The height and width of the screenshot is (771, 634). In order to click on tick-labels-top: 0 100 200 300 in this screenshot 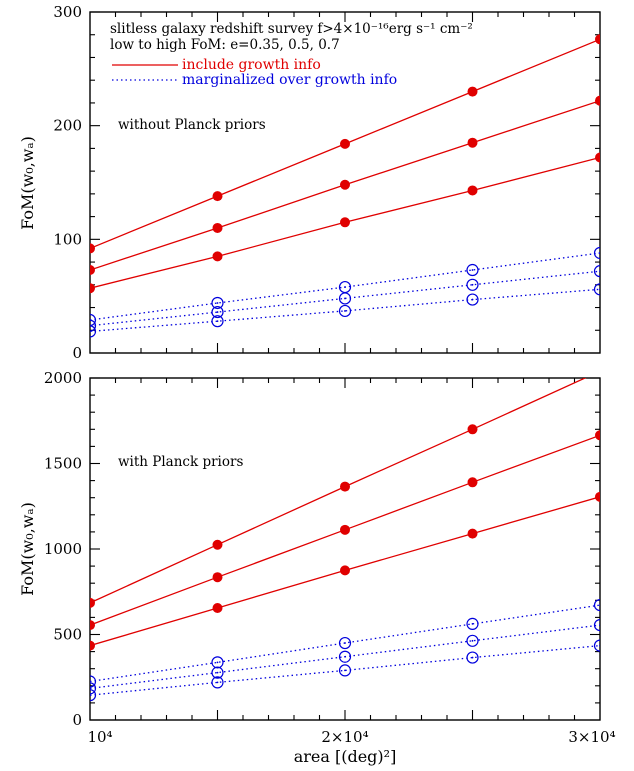, I will do `click(67, 182)`.